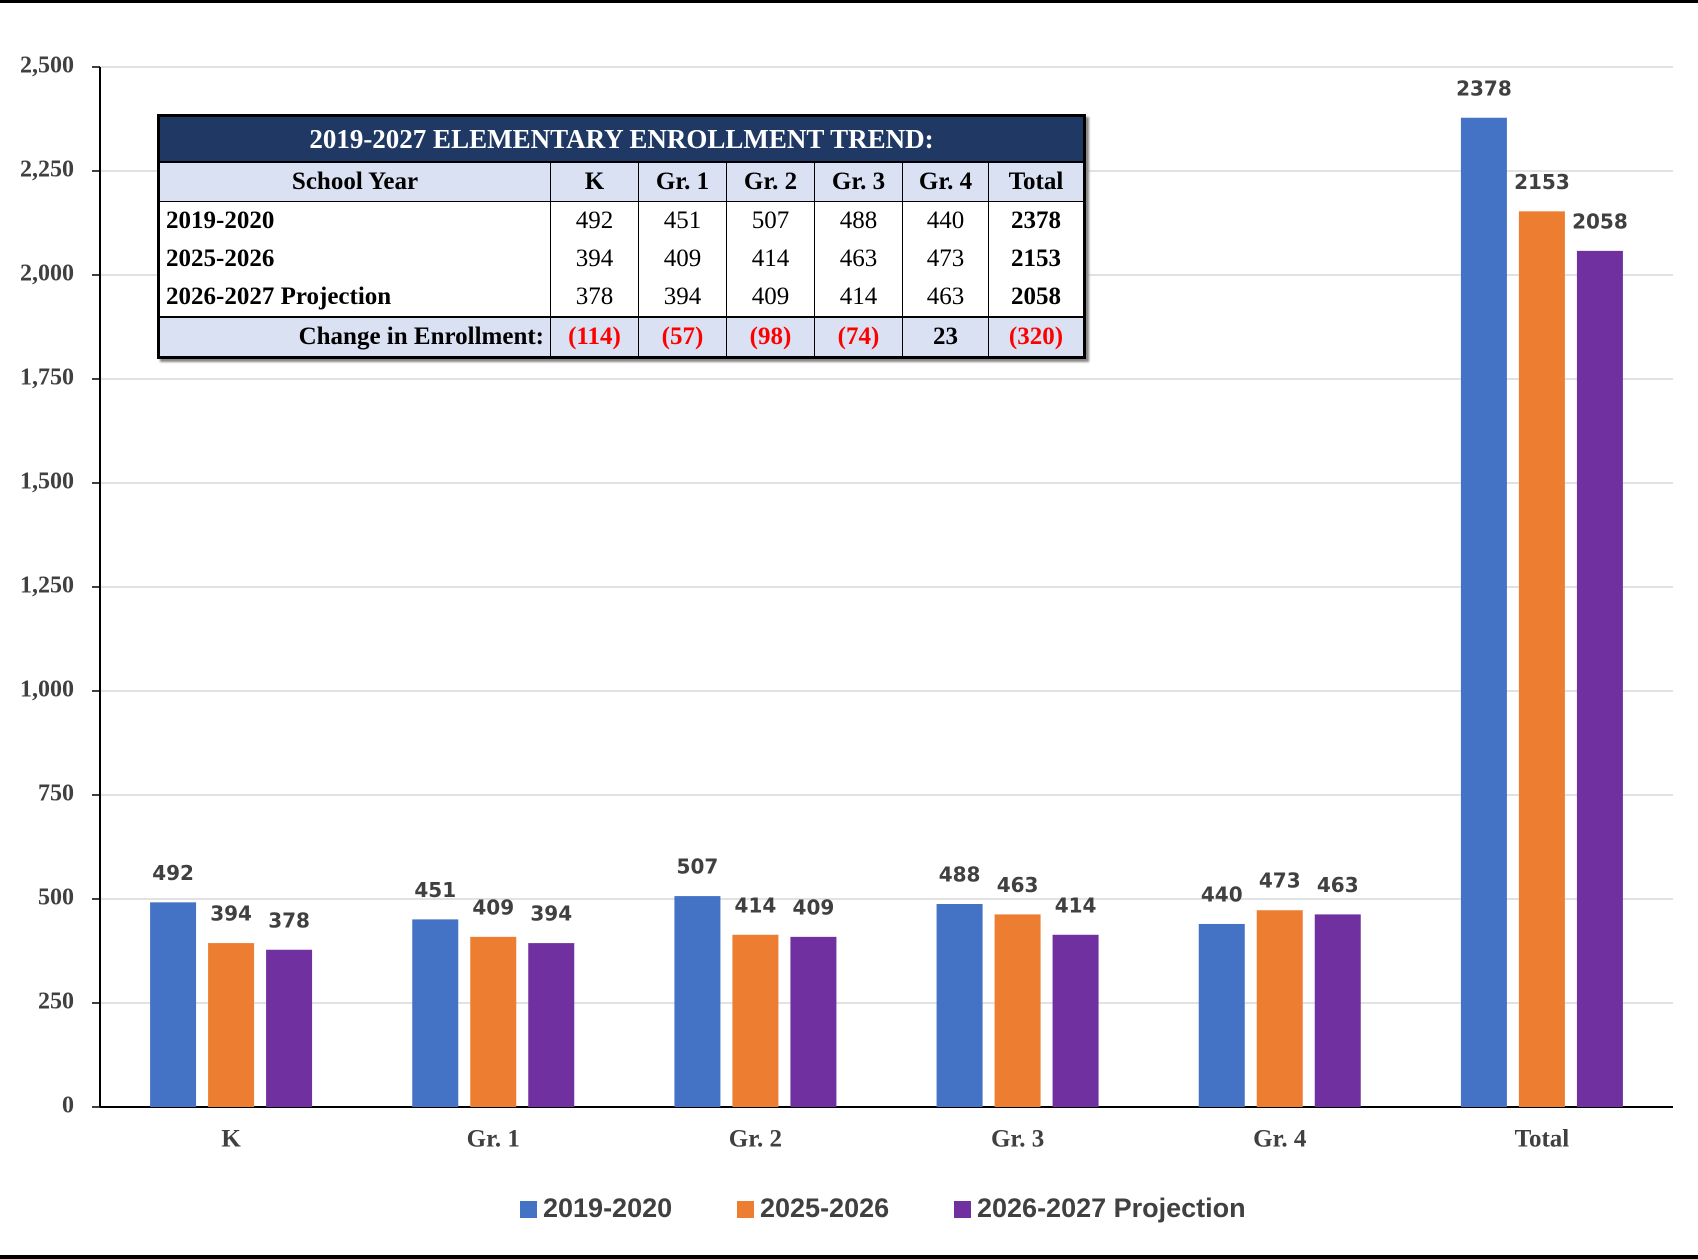  I want to click on table-cell: 2025-2026, so click(354, 259).